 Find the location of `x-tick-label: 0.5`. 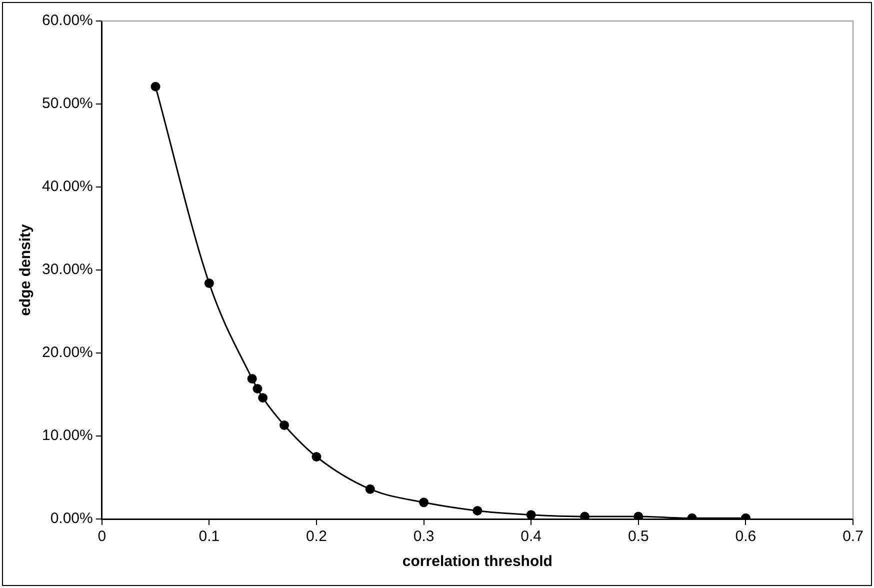

x-tick-label: 0.5 is located at coordinates (638, 537).